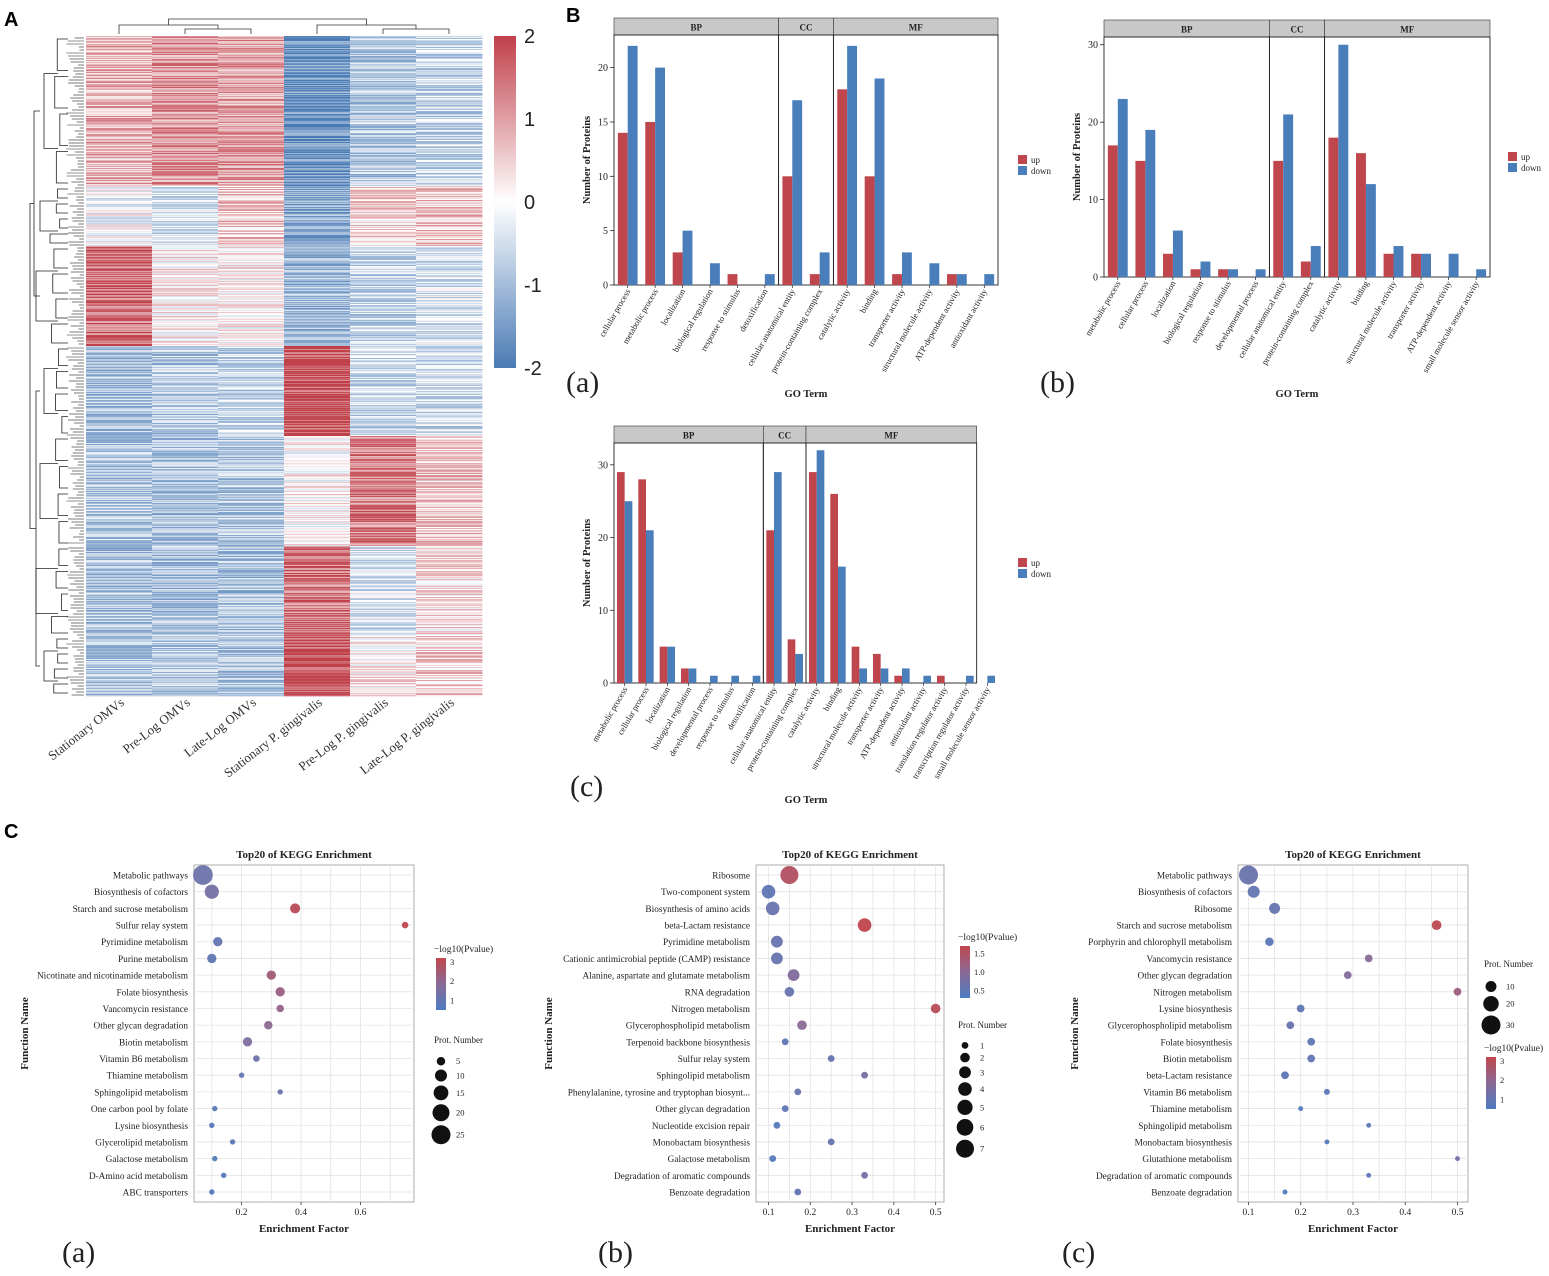  I want to click on size-legend-label: 1, so click(982, 1045).